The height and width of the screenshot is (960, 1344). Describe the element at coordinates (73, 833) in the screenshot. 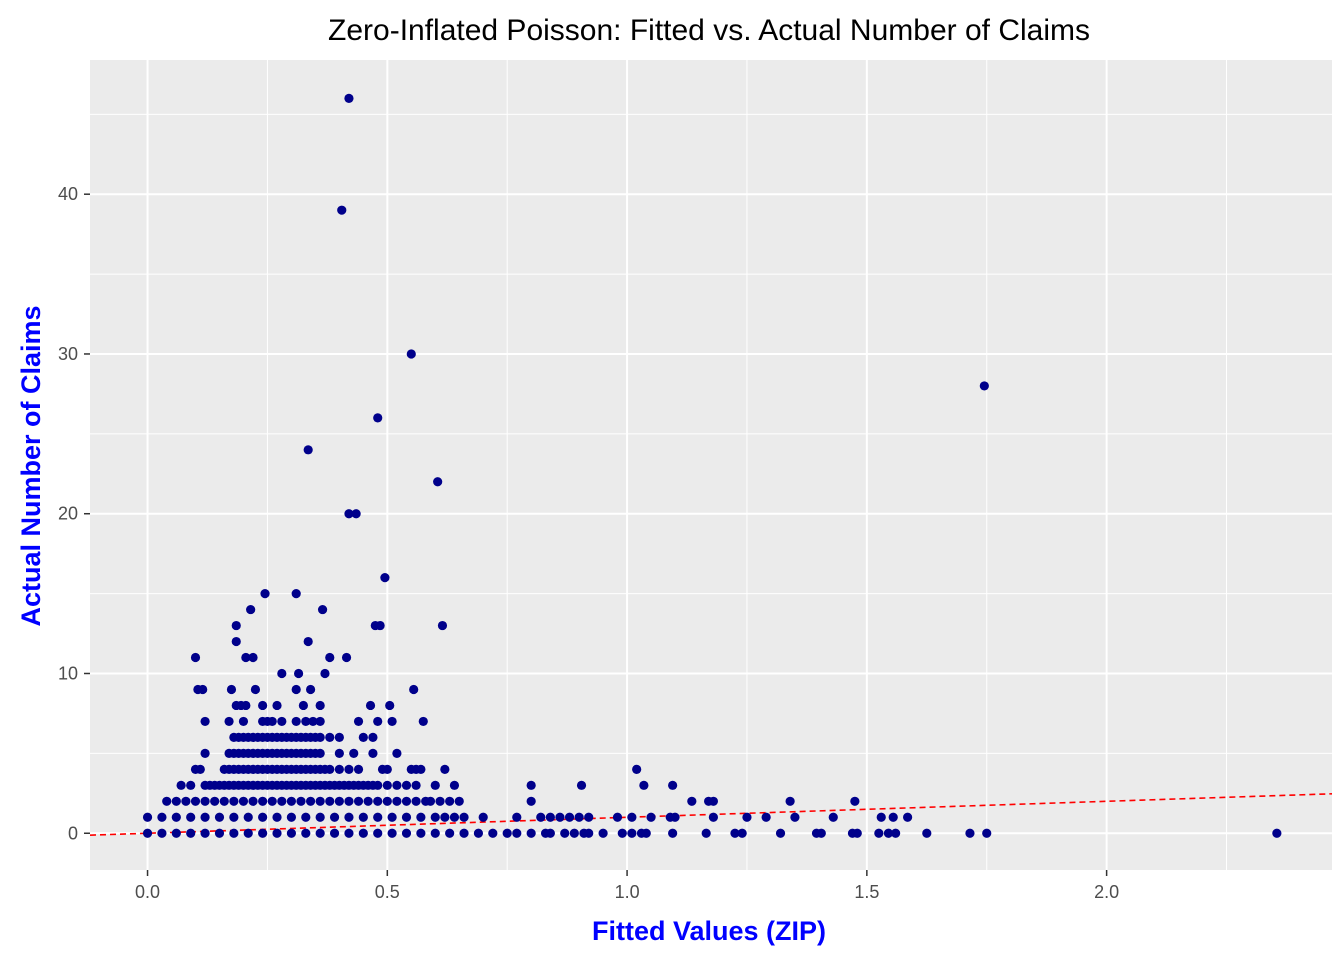

I see `y-tick-label: 0` at that location.